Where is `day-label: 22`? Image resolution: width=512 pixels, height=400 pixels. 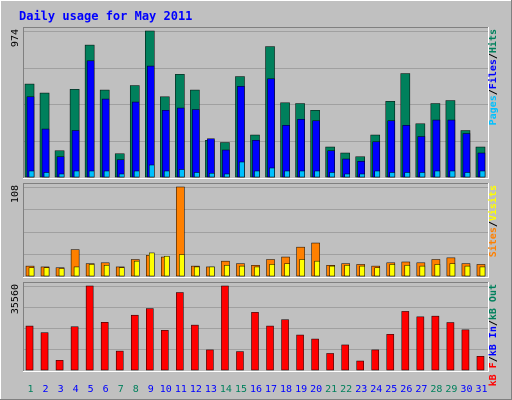 day-label: 22 is located at coordinates (346, 389).